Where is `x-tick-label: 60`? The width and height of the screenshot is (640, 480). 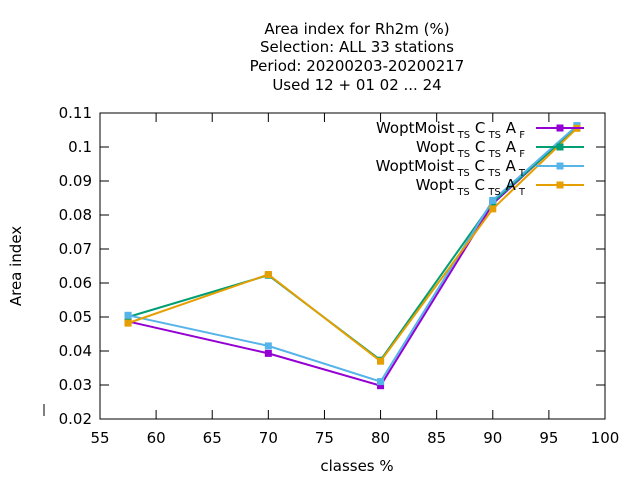 x-tick-label: 60 is located at coordinates (156, 438).